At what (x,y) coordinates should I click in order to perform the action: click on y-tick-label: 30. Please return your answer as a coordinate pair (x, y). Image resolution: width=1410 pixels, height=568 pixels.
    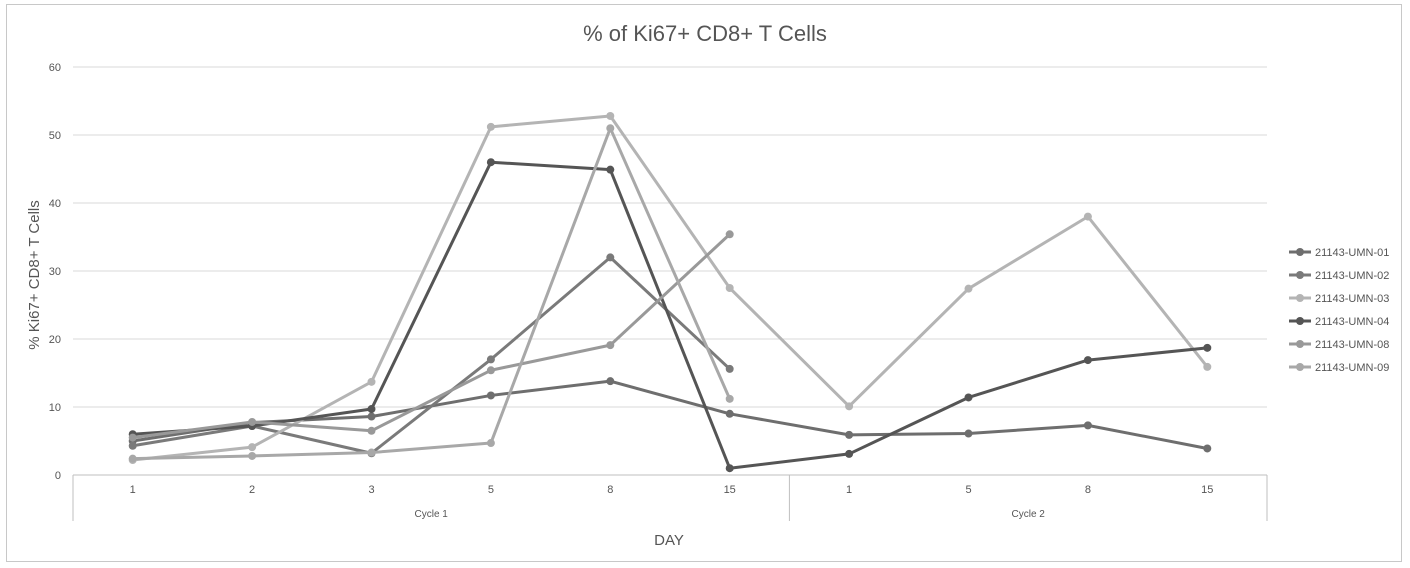
    Looking at the image, I should click on (55, 272).